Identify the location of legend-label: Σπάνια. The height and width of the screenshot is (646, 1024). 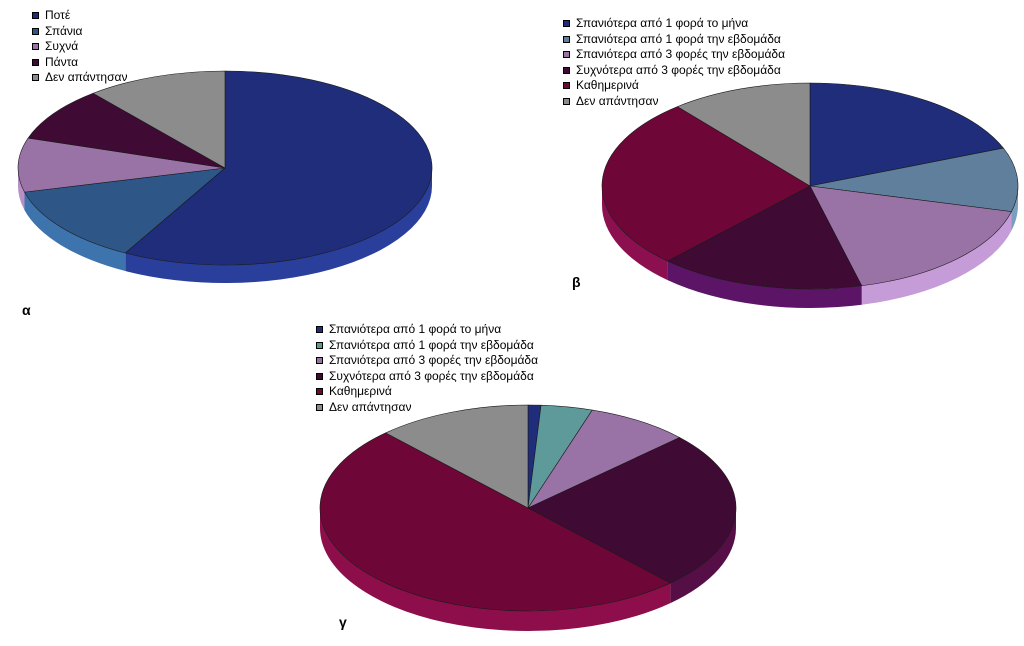
(64, 30).